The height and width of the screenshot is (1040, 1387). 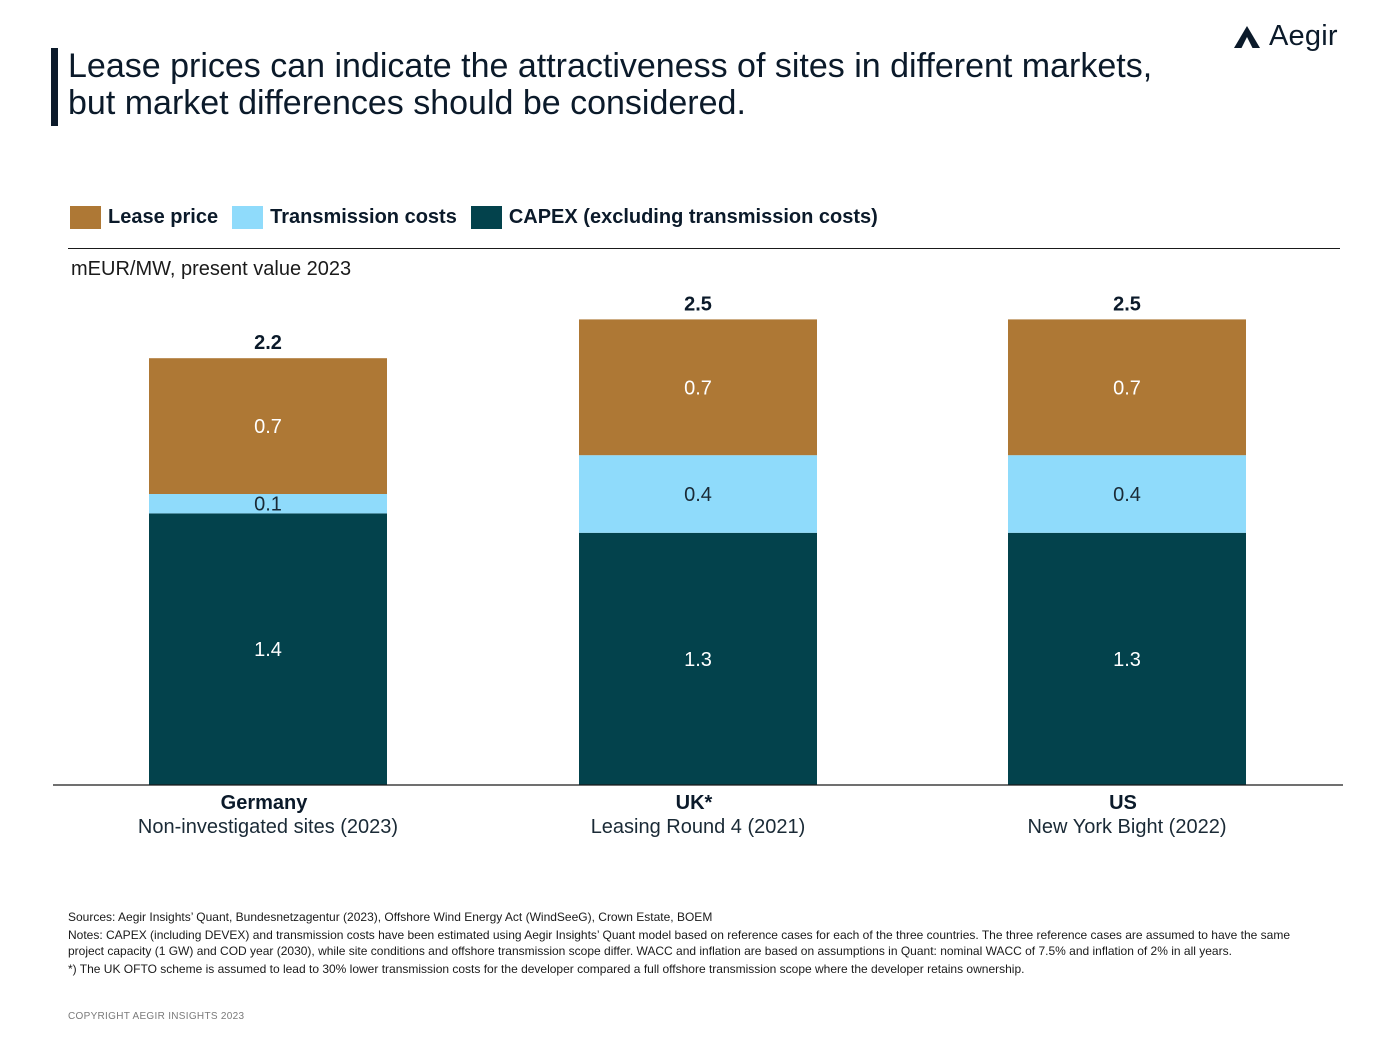 What do you see at coordinates (1127, 304) in the screenshot?
I see `total-label-us: 2.5` at bounding box center [1127, 304].